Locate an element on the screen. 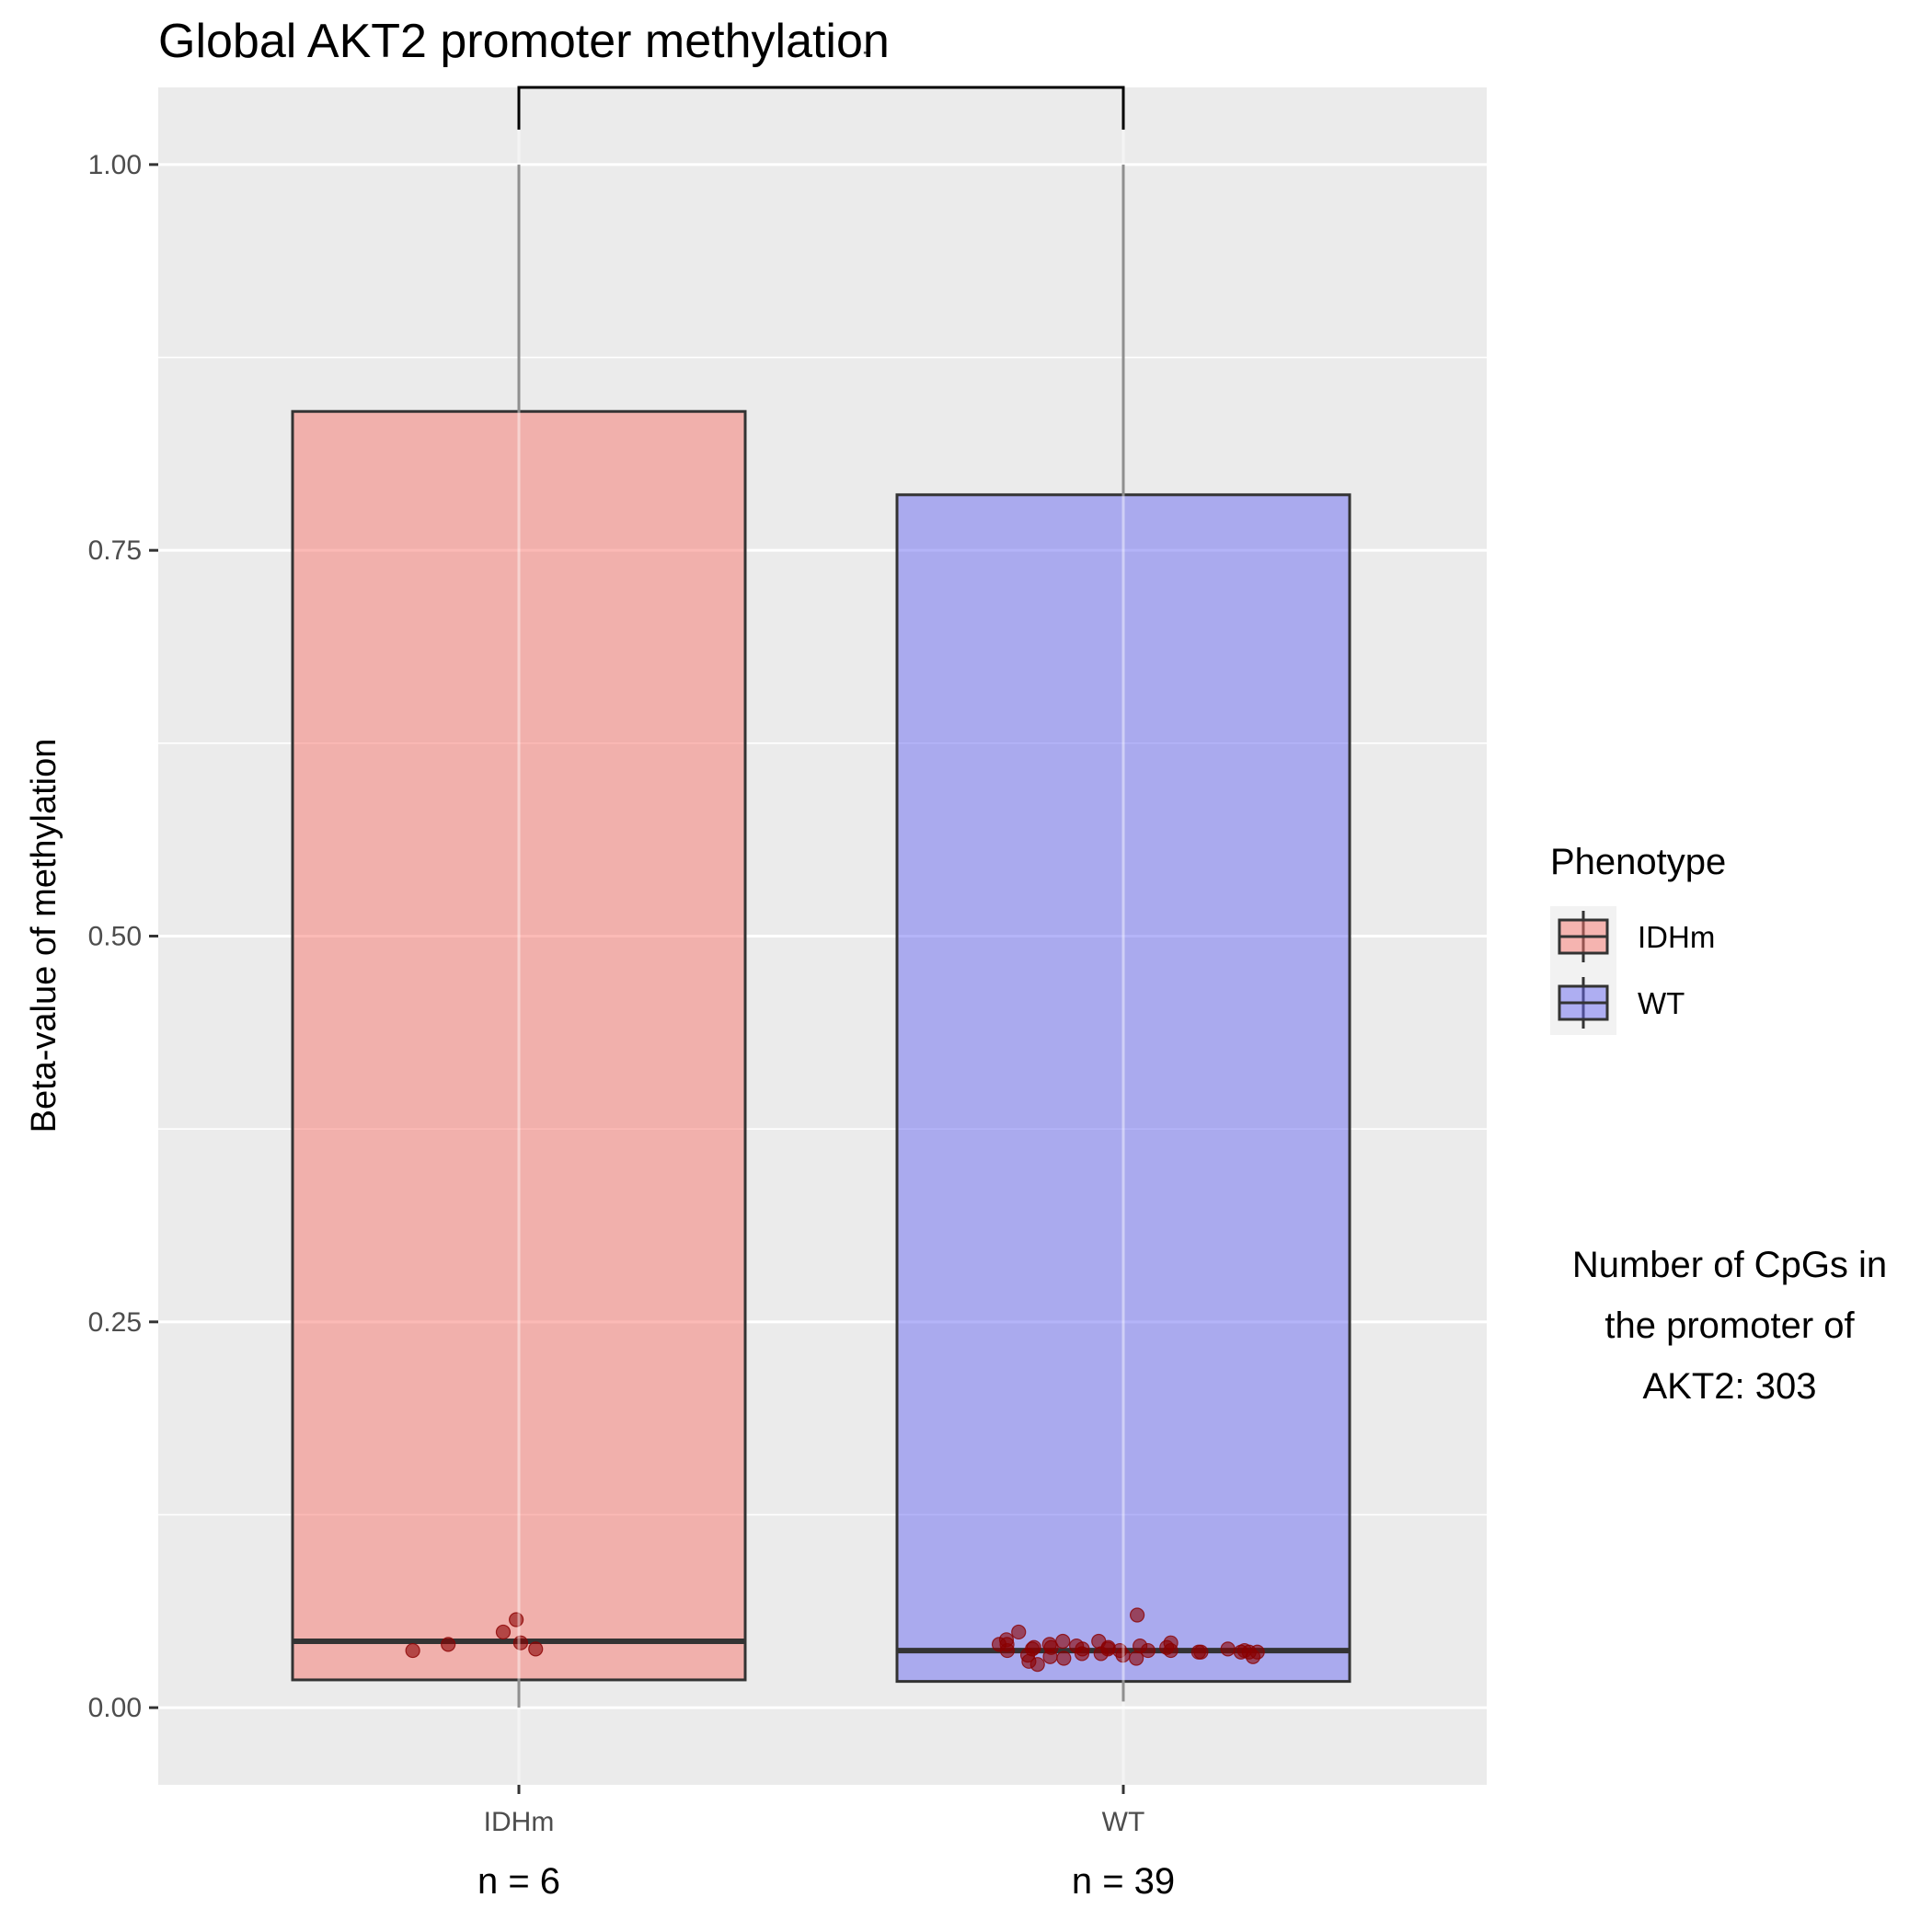 The height and width of the screenshot is (1932, 1932). y-tick-label: 0.75 is located at coordinates (115, 550).